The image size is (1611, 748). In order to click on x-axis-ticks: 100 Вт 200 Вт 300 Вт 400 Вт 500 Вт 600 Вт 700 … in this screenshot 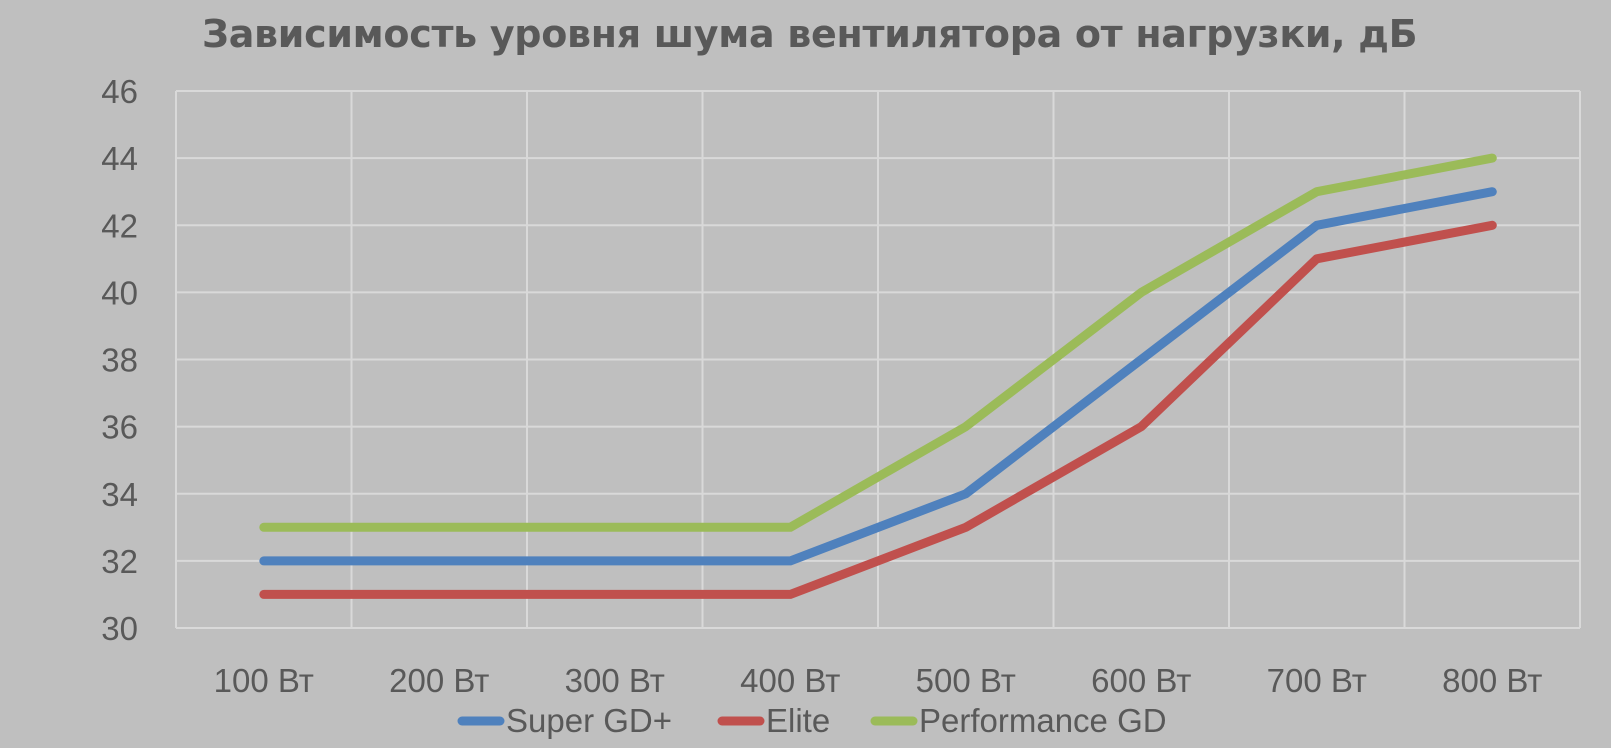, I will do `click(878, 680)`.